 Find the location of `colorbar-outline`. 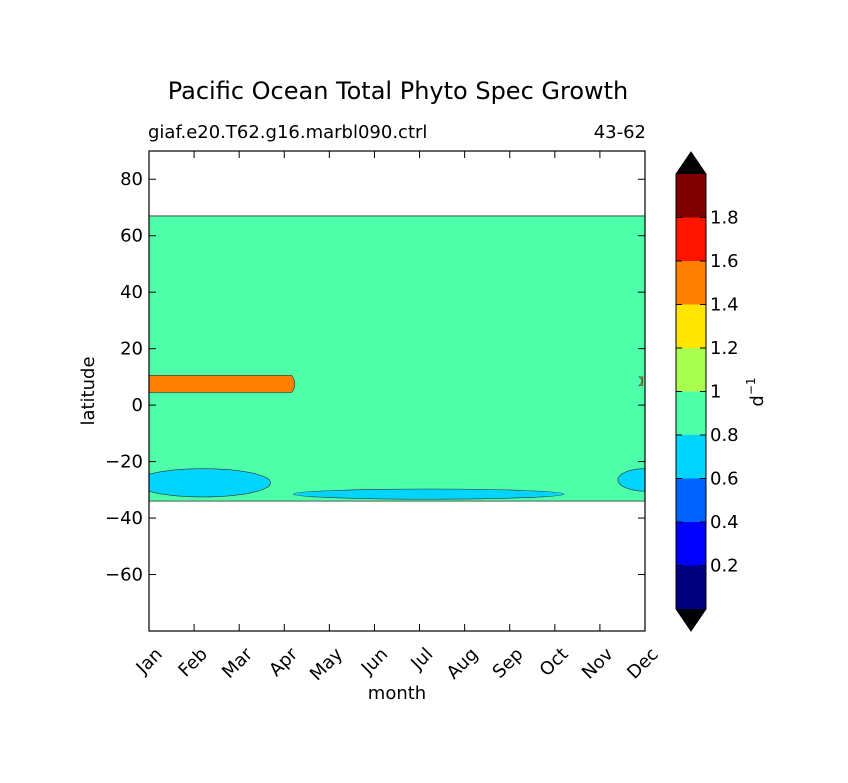

colorbar-outline is located at coordinates (691, 391).